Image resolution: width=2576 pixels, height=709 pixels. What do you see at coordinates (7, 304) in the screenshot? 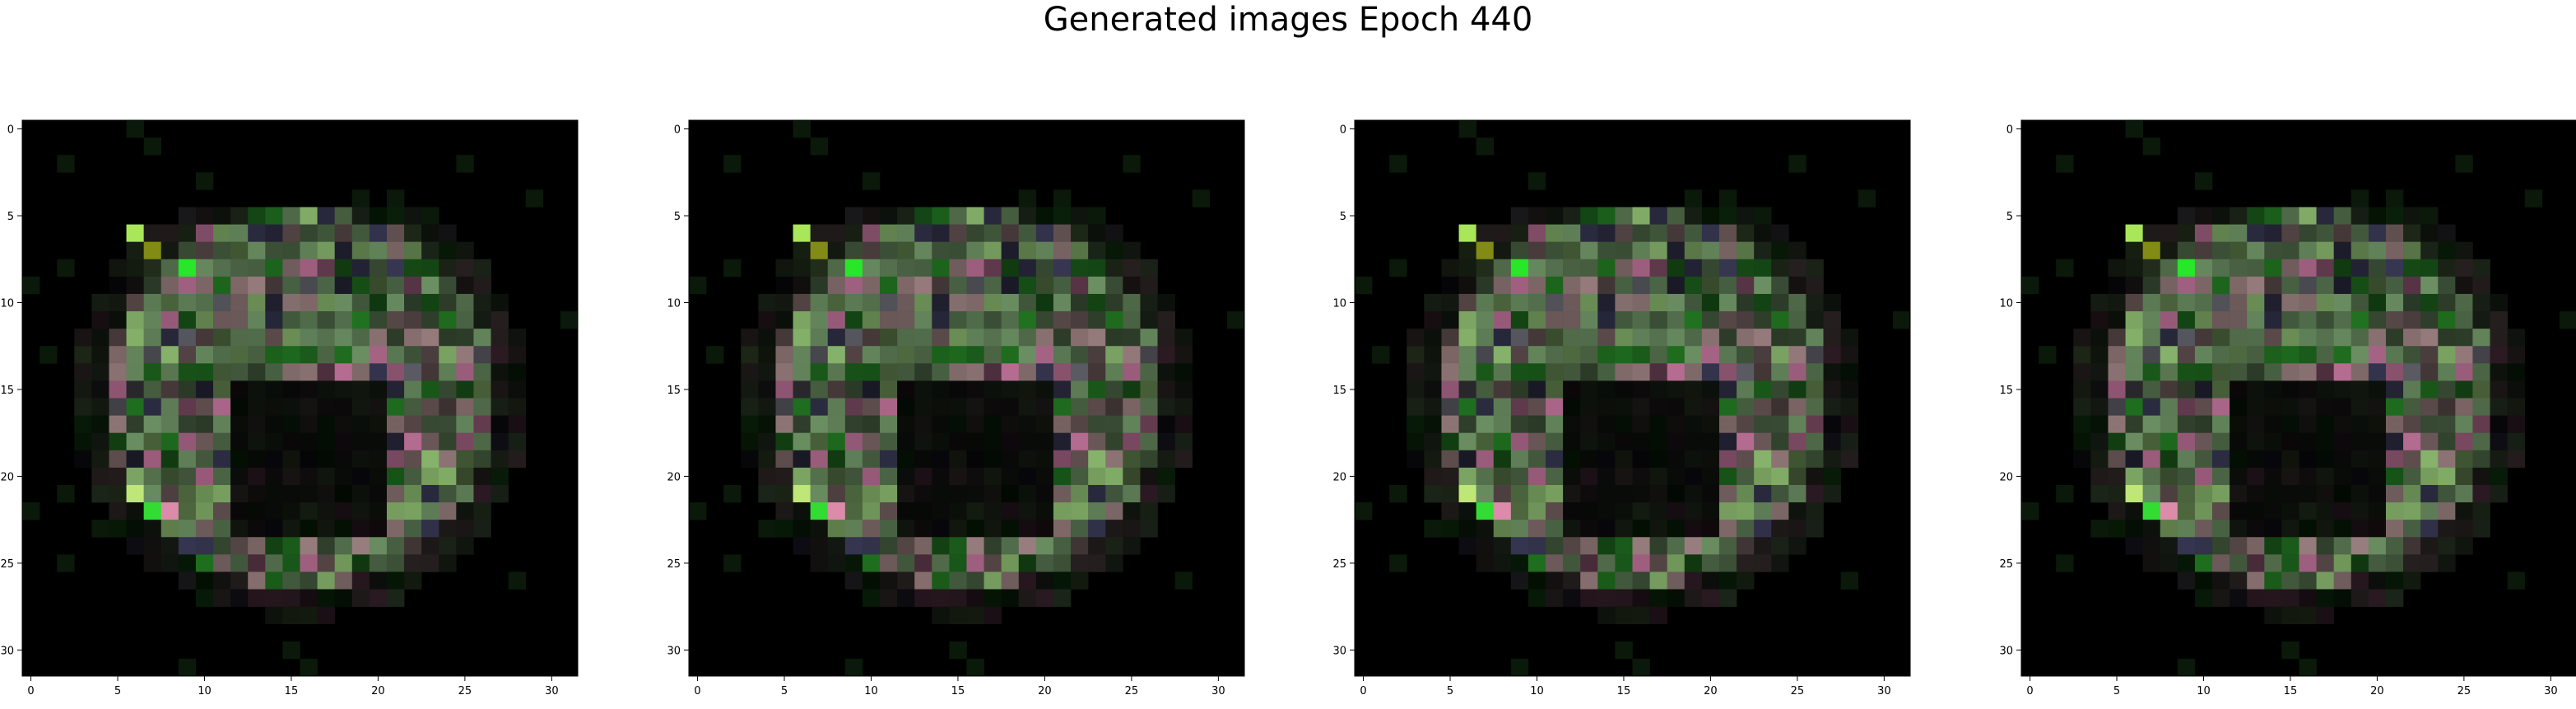
I see `y-tick-label: 10` at bounding box center [7, 304].